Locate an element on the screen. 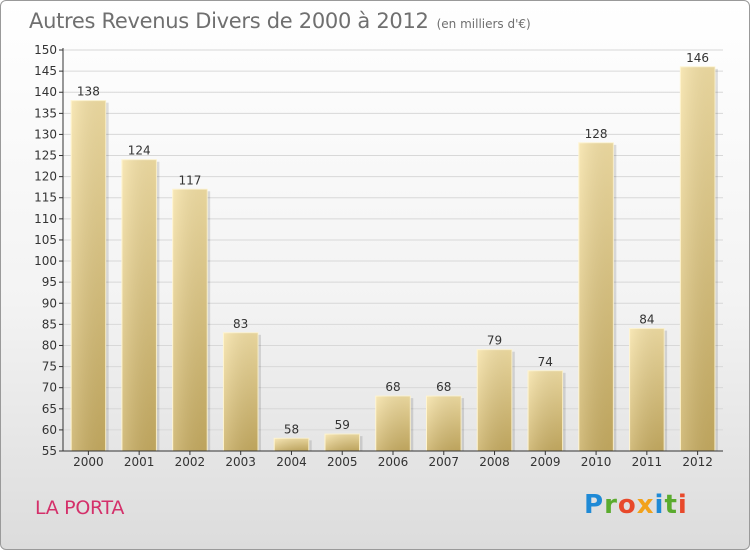 The width and height of the screenshot is (750, 550). x-tick-label: 2008 is located at coordinates (494, 462).